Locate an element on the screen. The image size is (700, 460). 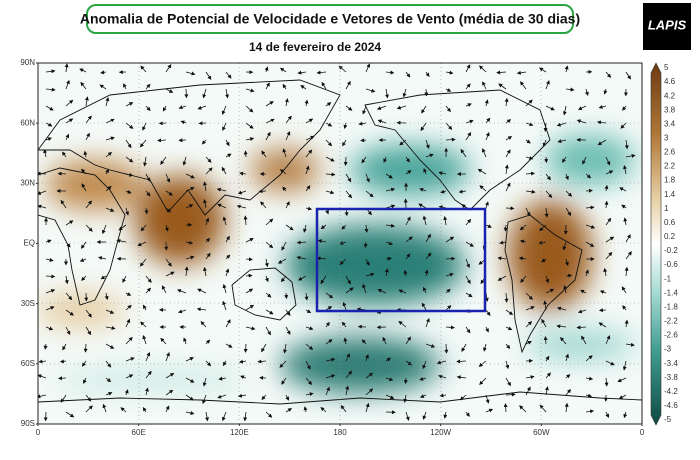
colorbar-label: 1.8 is located at coordinates (670, 180).